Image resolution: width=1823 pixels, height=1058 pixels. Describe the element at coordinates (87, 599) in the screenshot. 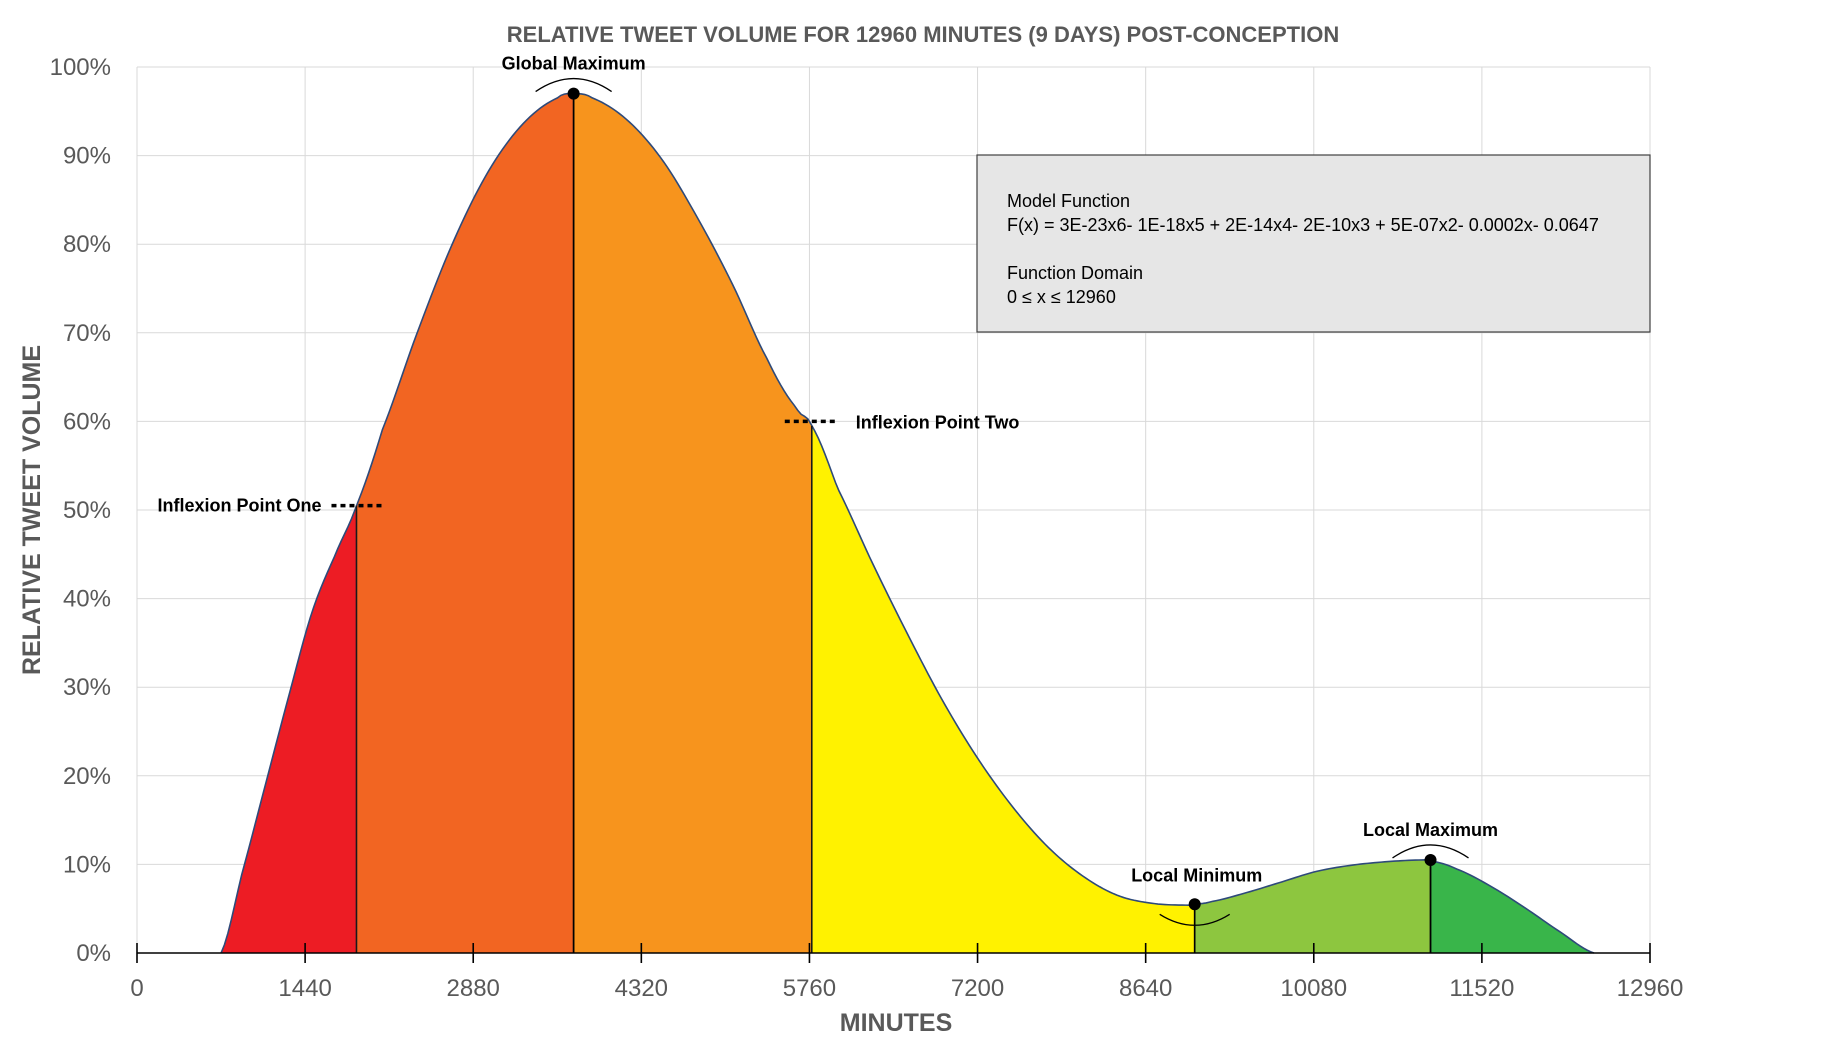

I see `y-tick-label: 40%` at that location.